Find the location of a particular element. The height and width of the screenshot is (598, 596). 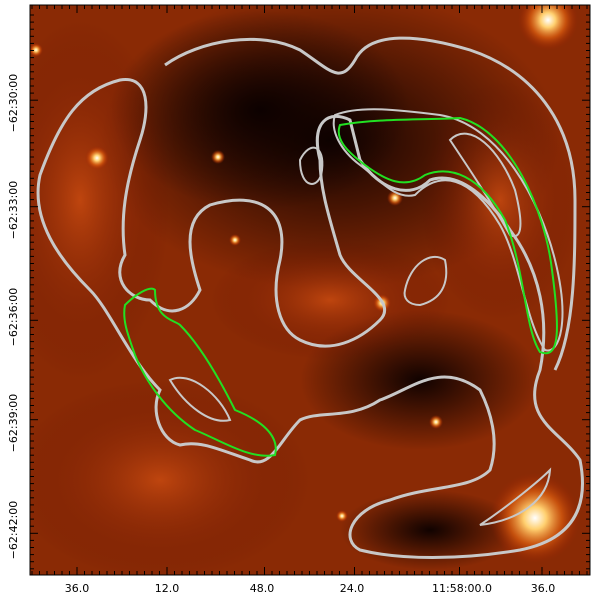

y-tick-label: −62:36:00 is located at coordinates (13, 317).